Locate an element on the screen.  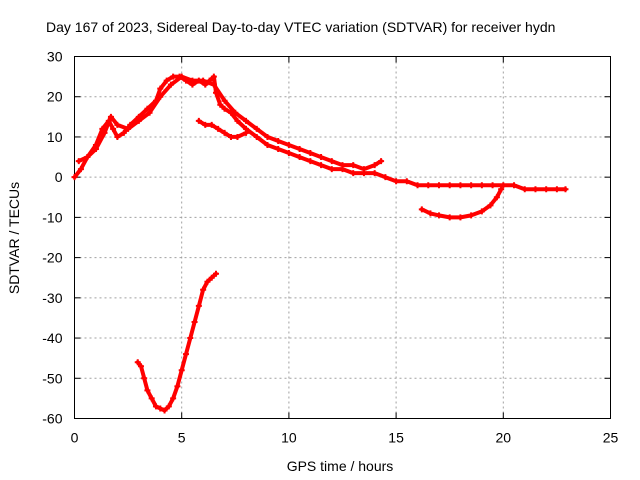
x-tick-label: 25 is located at coordinates (611, 438).